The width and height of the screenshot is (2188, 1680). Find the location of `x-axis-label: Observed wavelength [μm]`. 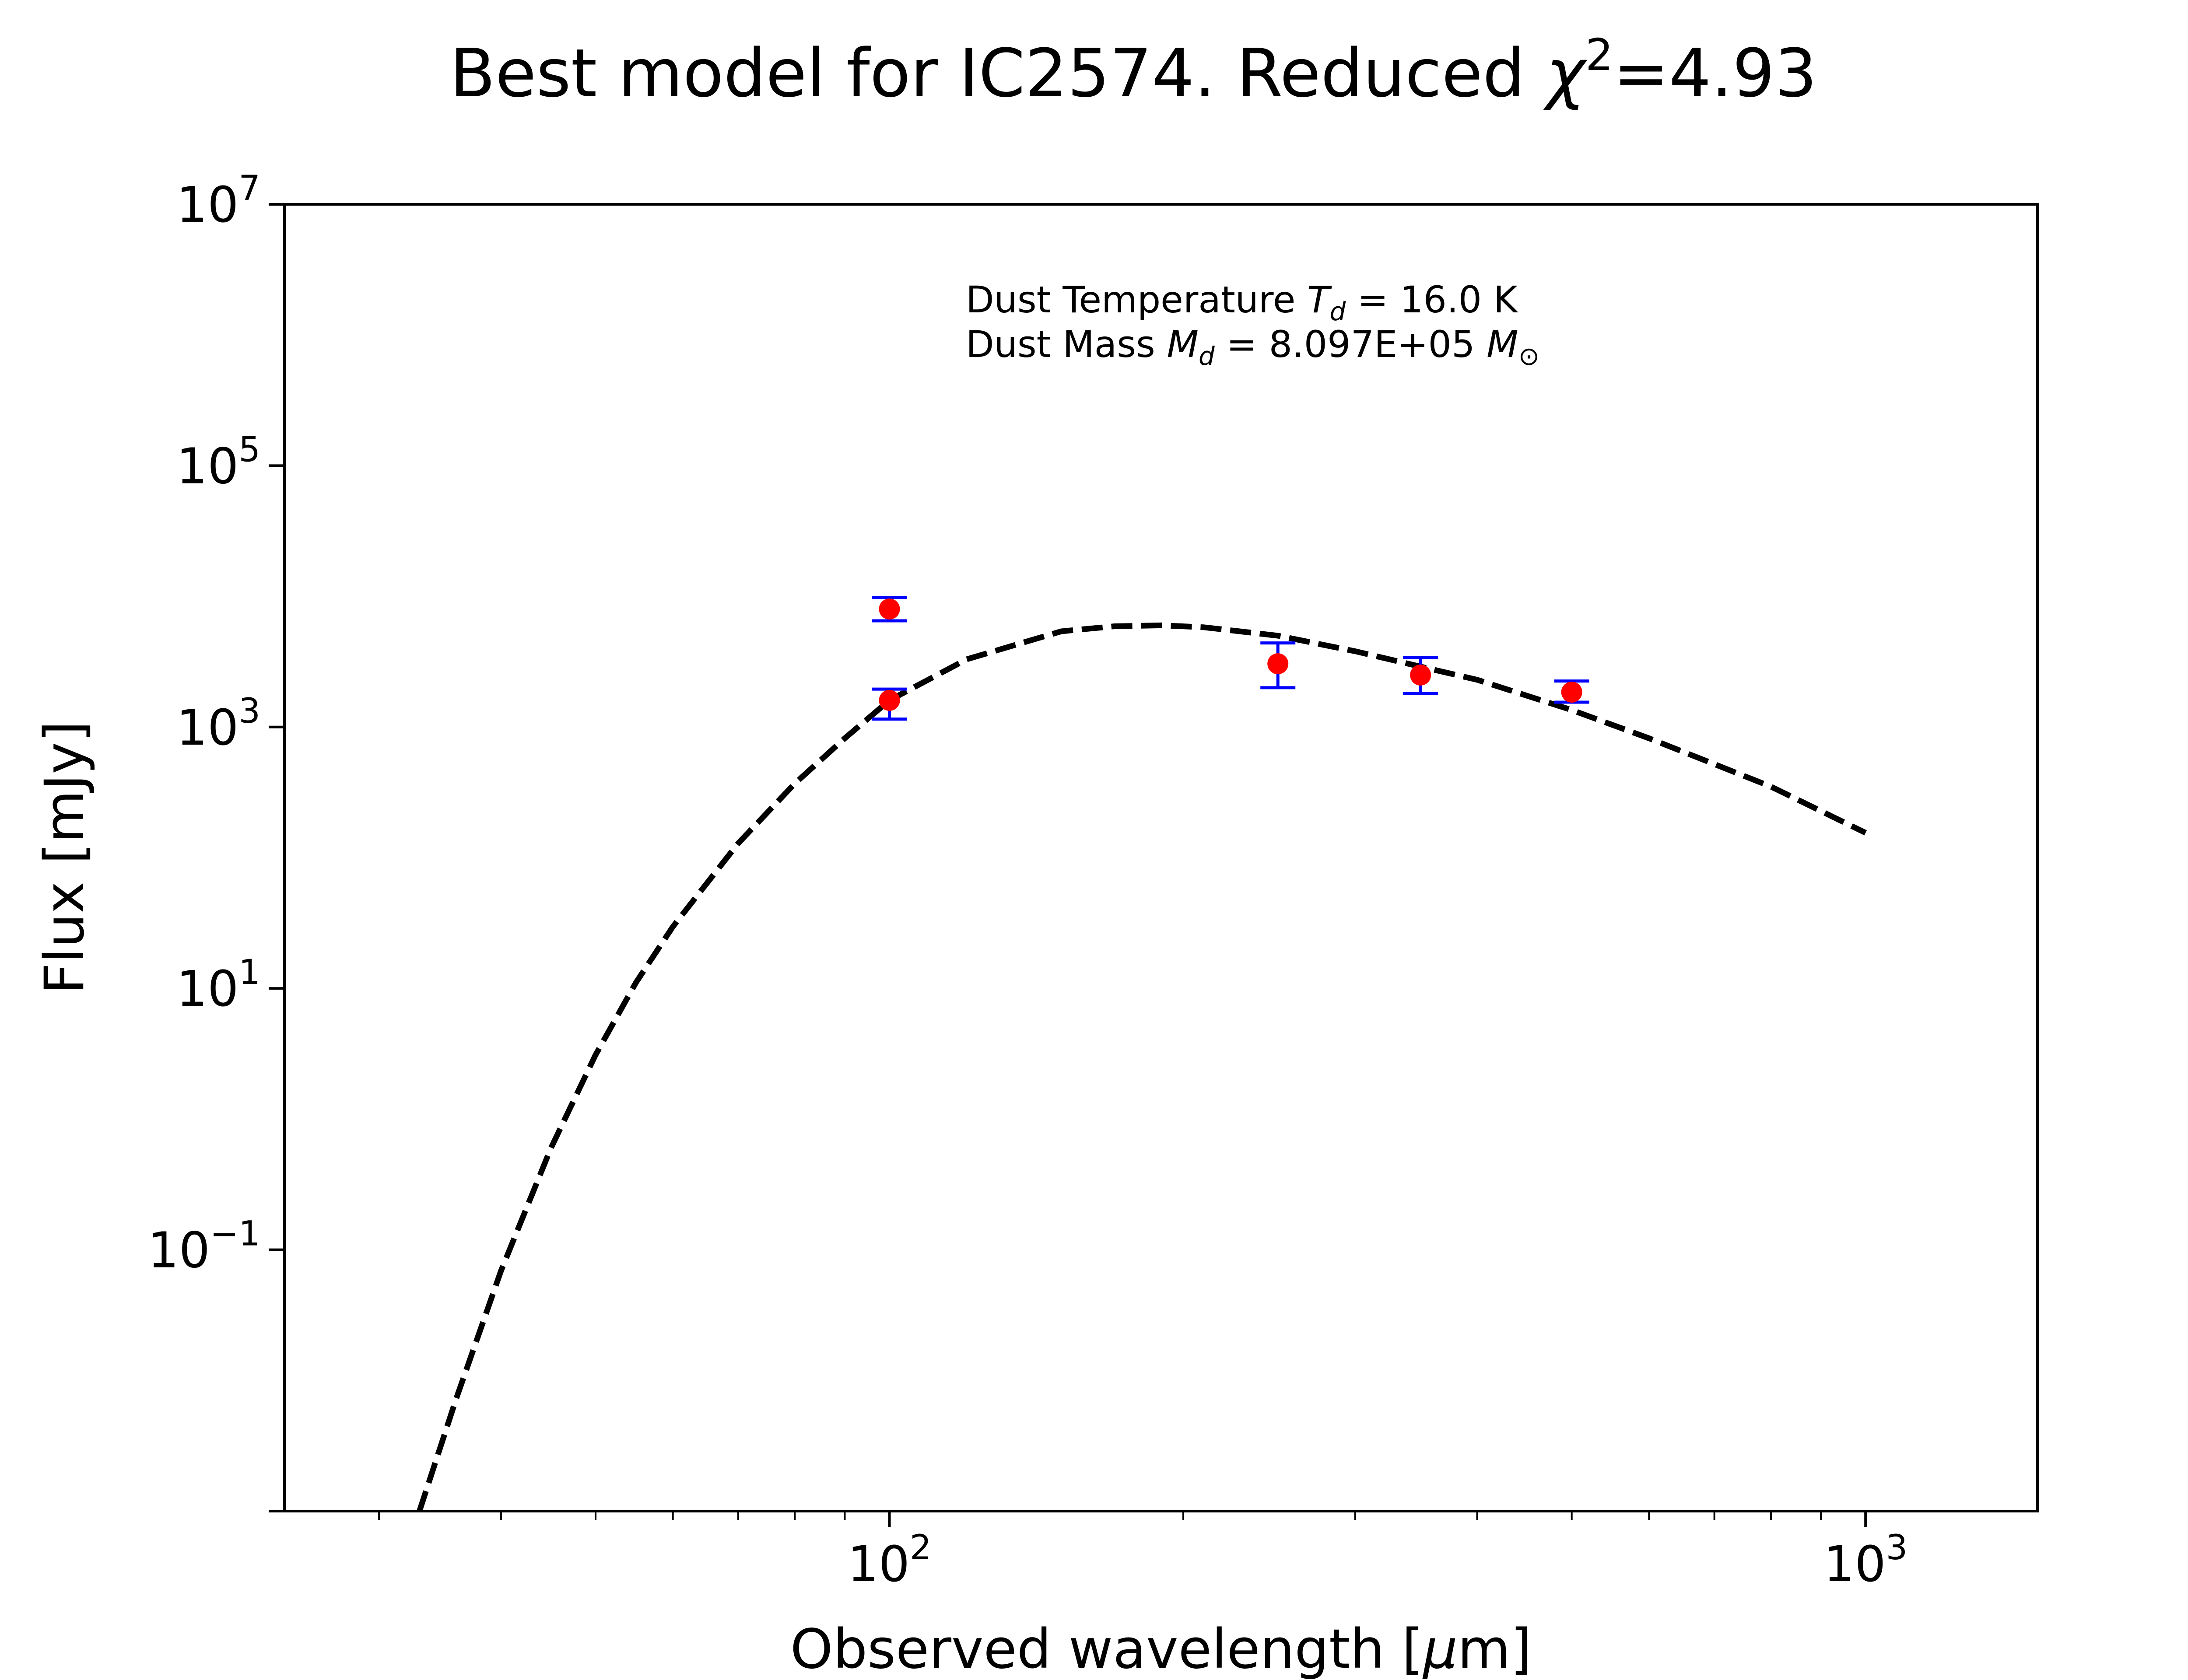

x-axis-label: Observed wavelength [μm] is located at coordinates (1161, 1649).